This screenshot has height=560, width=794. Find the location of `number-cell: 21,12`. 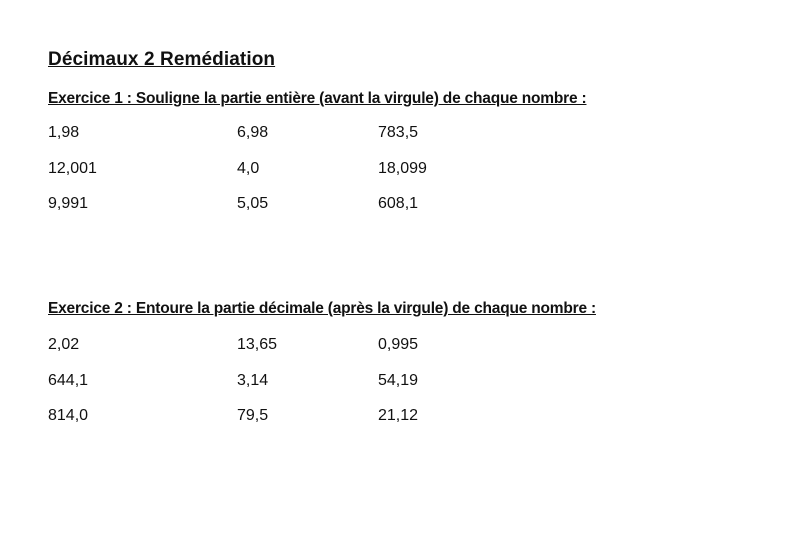

number-cell: 21,12 is located at coordinates (398, 415).